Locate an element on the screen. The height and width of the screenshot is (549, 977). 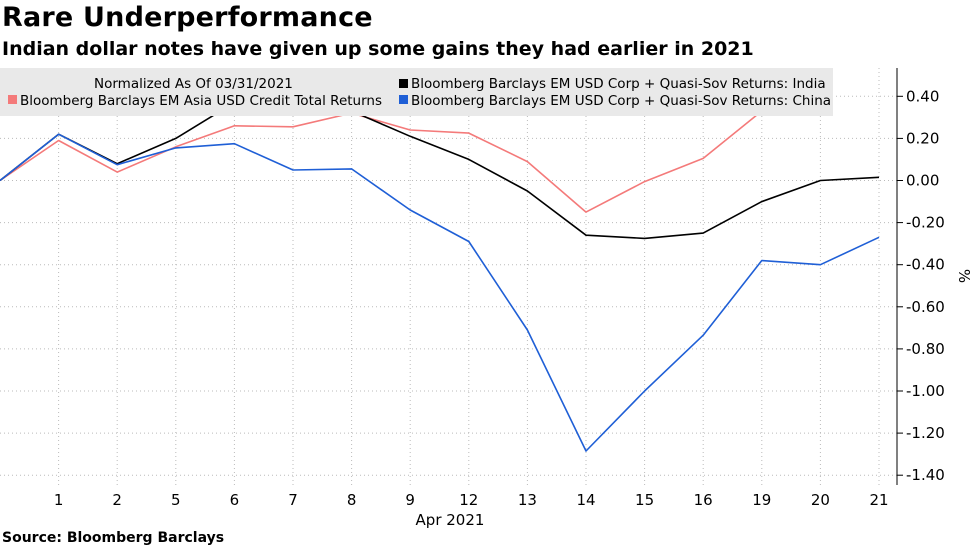
x-tick-label: 21 is located at coordinates (878, 500).